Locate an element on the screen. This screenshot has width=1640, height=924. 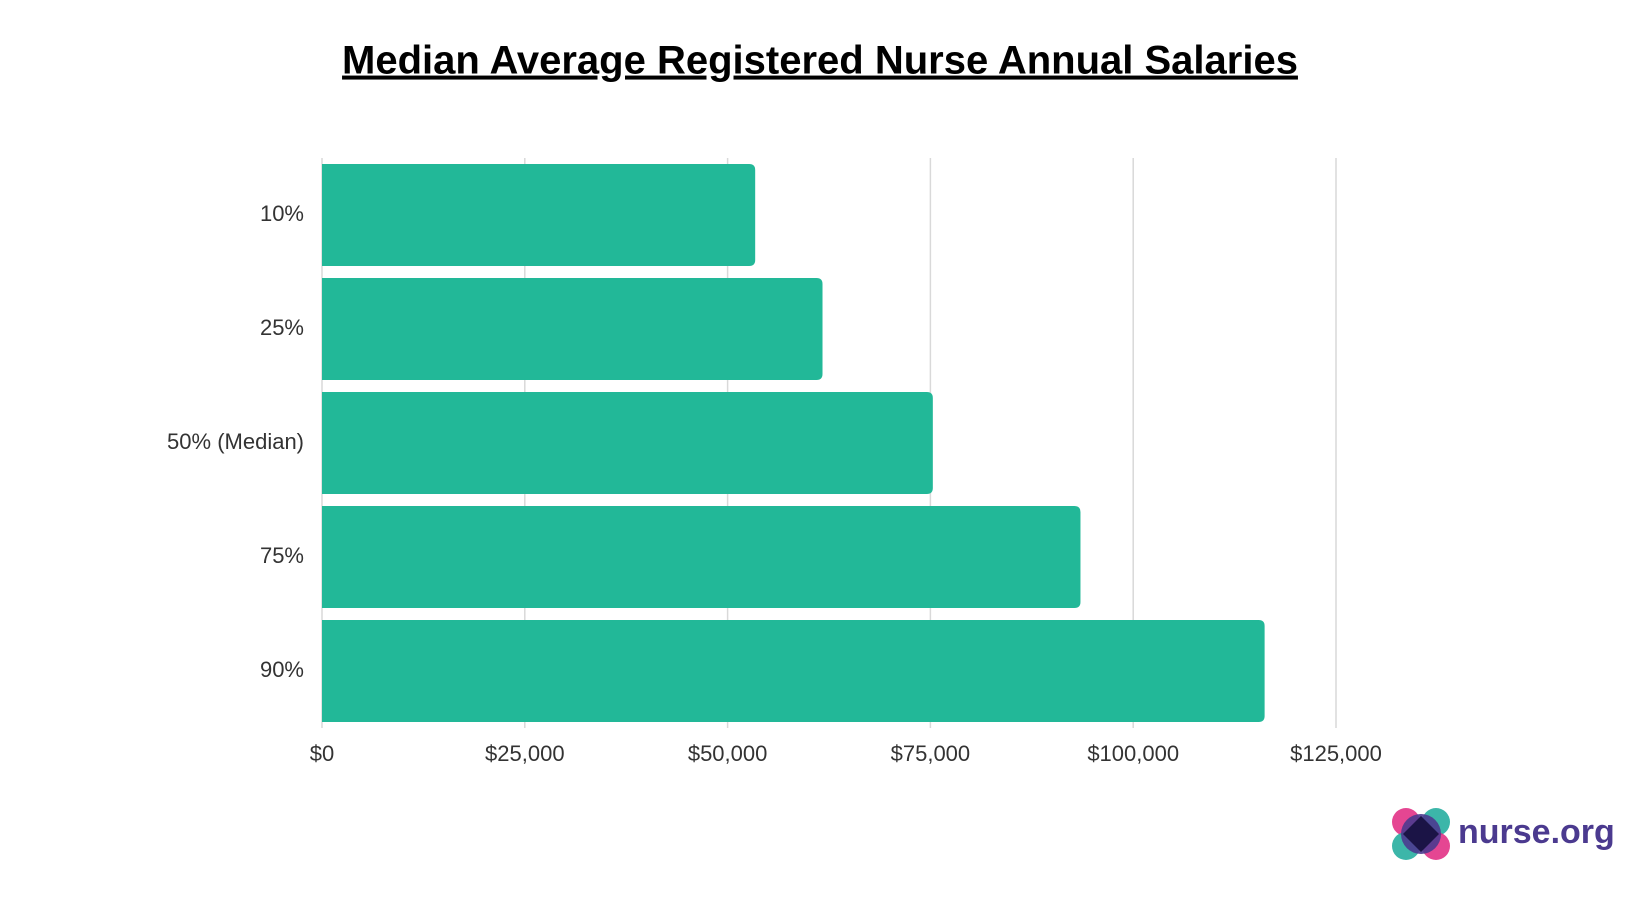
y-tick-label: 10% is located at coordinates (282, 213).